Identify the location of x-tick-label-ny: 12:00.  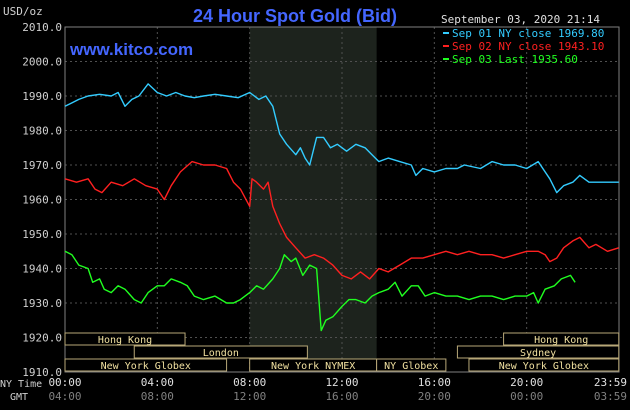
(341, 382).